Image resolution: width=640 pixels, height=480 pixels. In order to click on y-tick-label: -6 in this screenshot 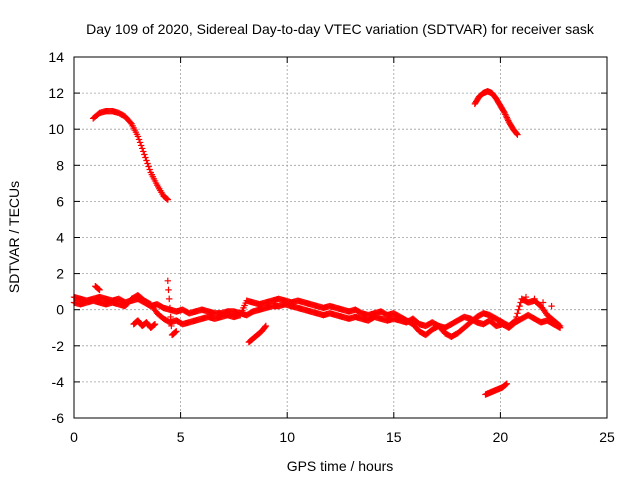, I will do `click(58, 418)`.